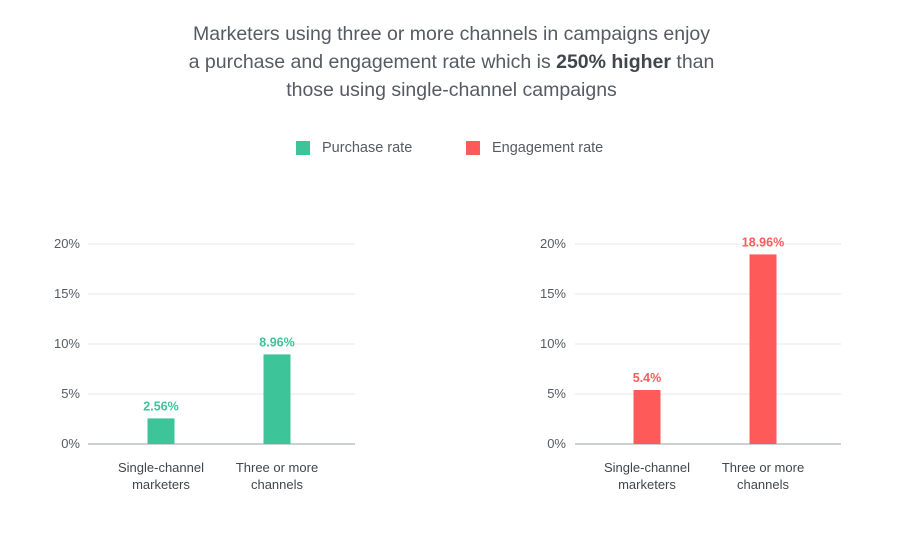 The image size is (903, 558). I want to click on engagement-y-tick-label: 5%, so click(556, 393).